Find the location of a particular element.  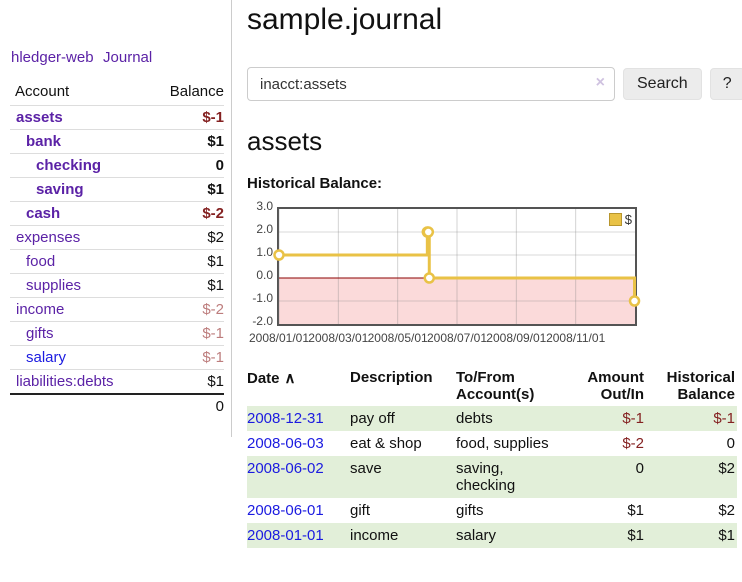

register-accounts: debts is located at coordinates (474, 418).